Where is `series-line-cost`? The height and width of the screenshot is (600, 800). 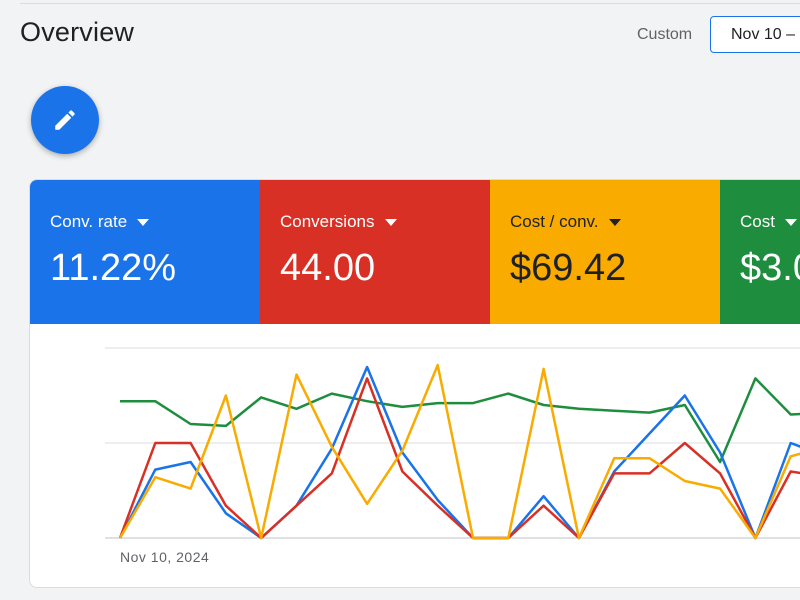 series-line-cost is located at coordinates (460, 420).